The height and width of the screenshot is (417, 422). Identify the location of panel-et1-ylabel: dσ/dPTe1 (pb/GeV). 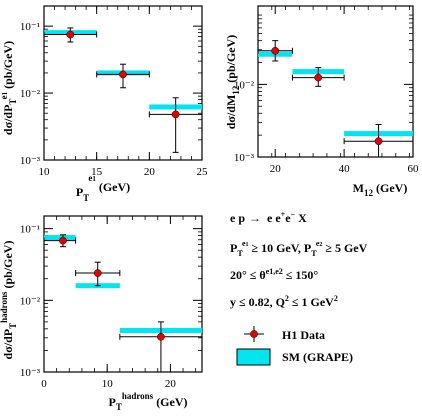
(9, 88).